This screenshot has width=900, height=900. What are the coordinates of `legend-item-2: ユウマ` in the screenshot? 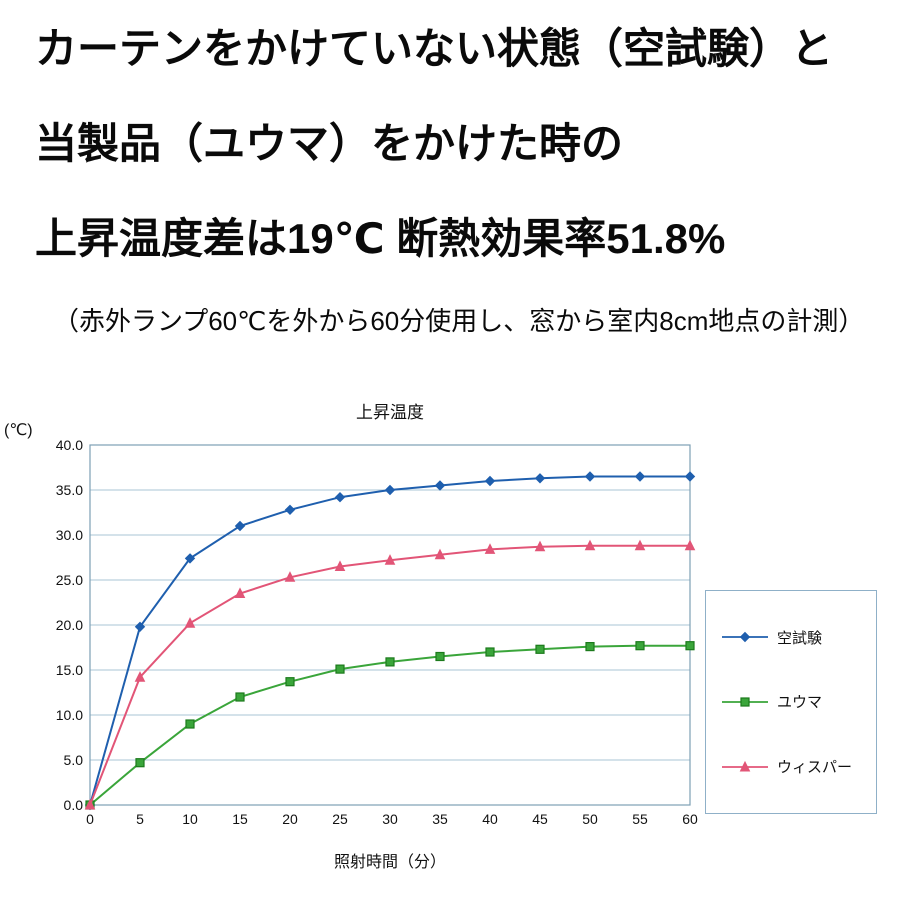 It's located at (791, 701).